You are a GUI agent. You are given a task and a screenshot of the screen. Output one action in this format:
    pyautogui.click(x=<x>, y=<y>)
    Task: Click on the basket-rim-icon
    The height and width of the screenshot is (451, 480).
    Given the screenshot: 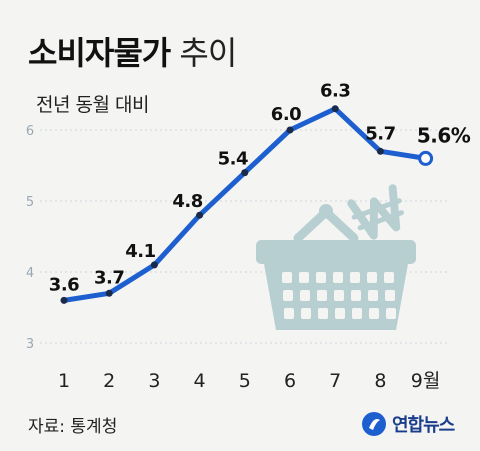 What is the action you would take?
    pyautogui.click(x=336, y=252)
    